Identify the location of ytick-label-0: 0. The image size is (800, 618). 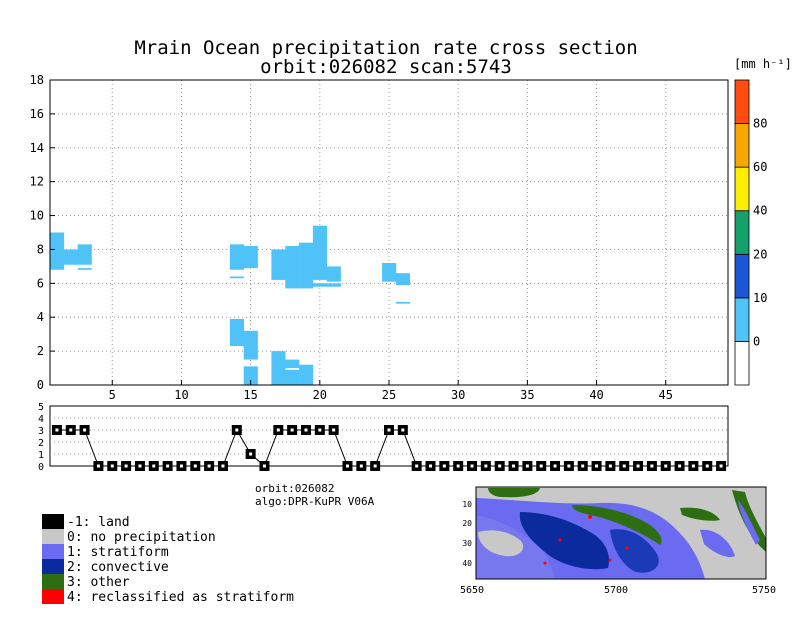
(40, 385).